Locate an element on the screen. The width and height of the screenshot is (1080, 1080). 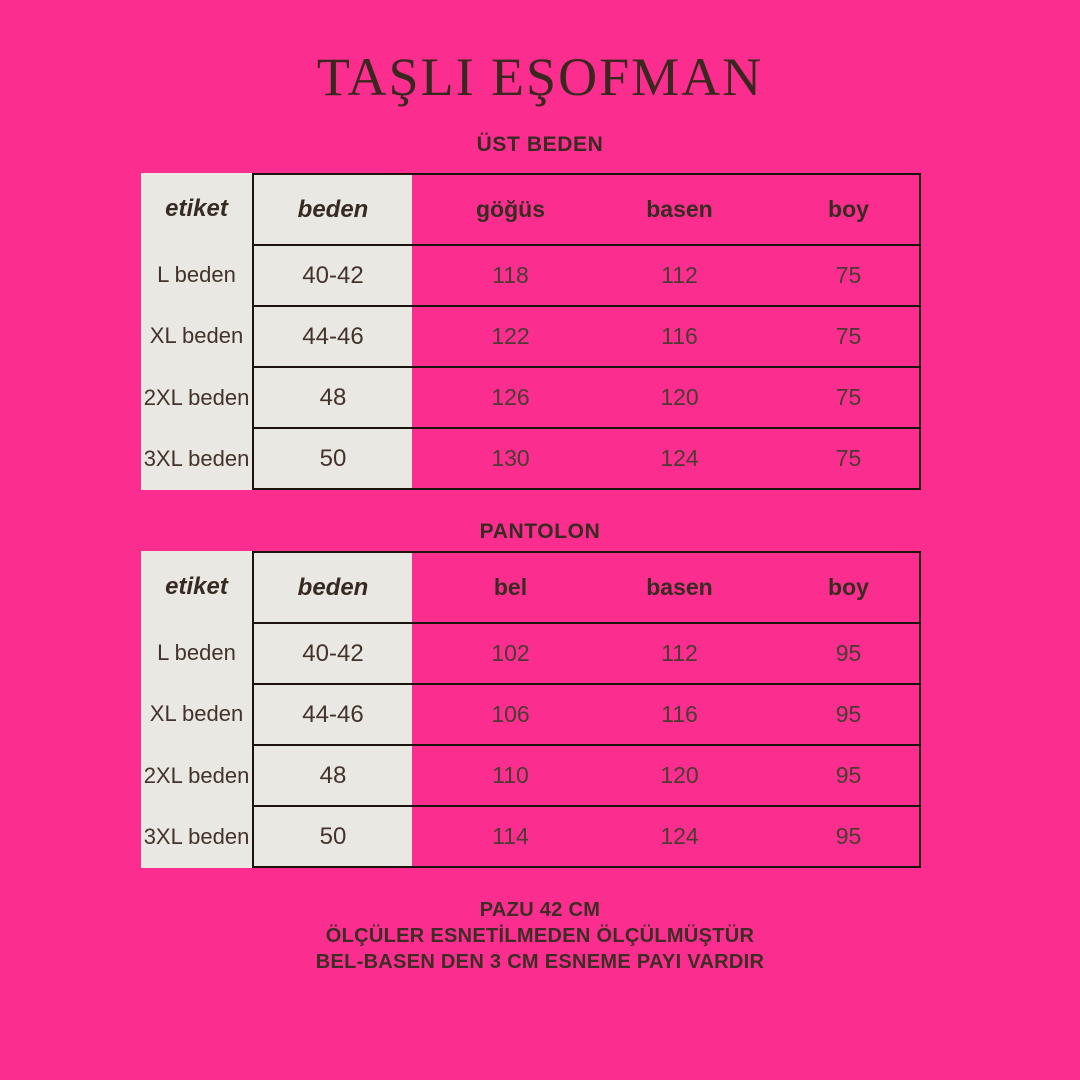
measure-value-cell: 130 is located at coordinates (510, 458).